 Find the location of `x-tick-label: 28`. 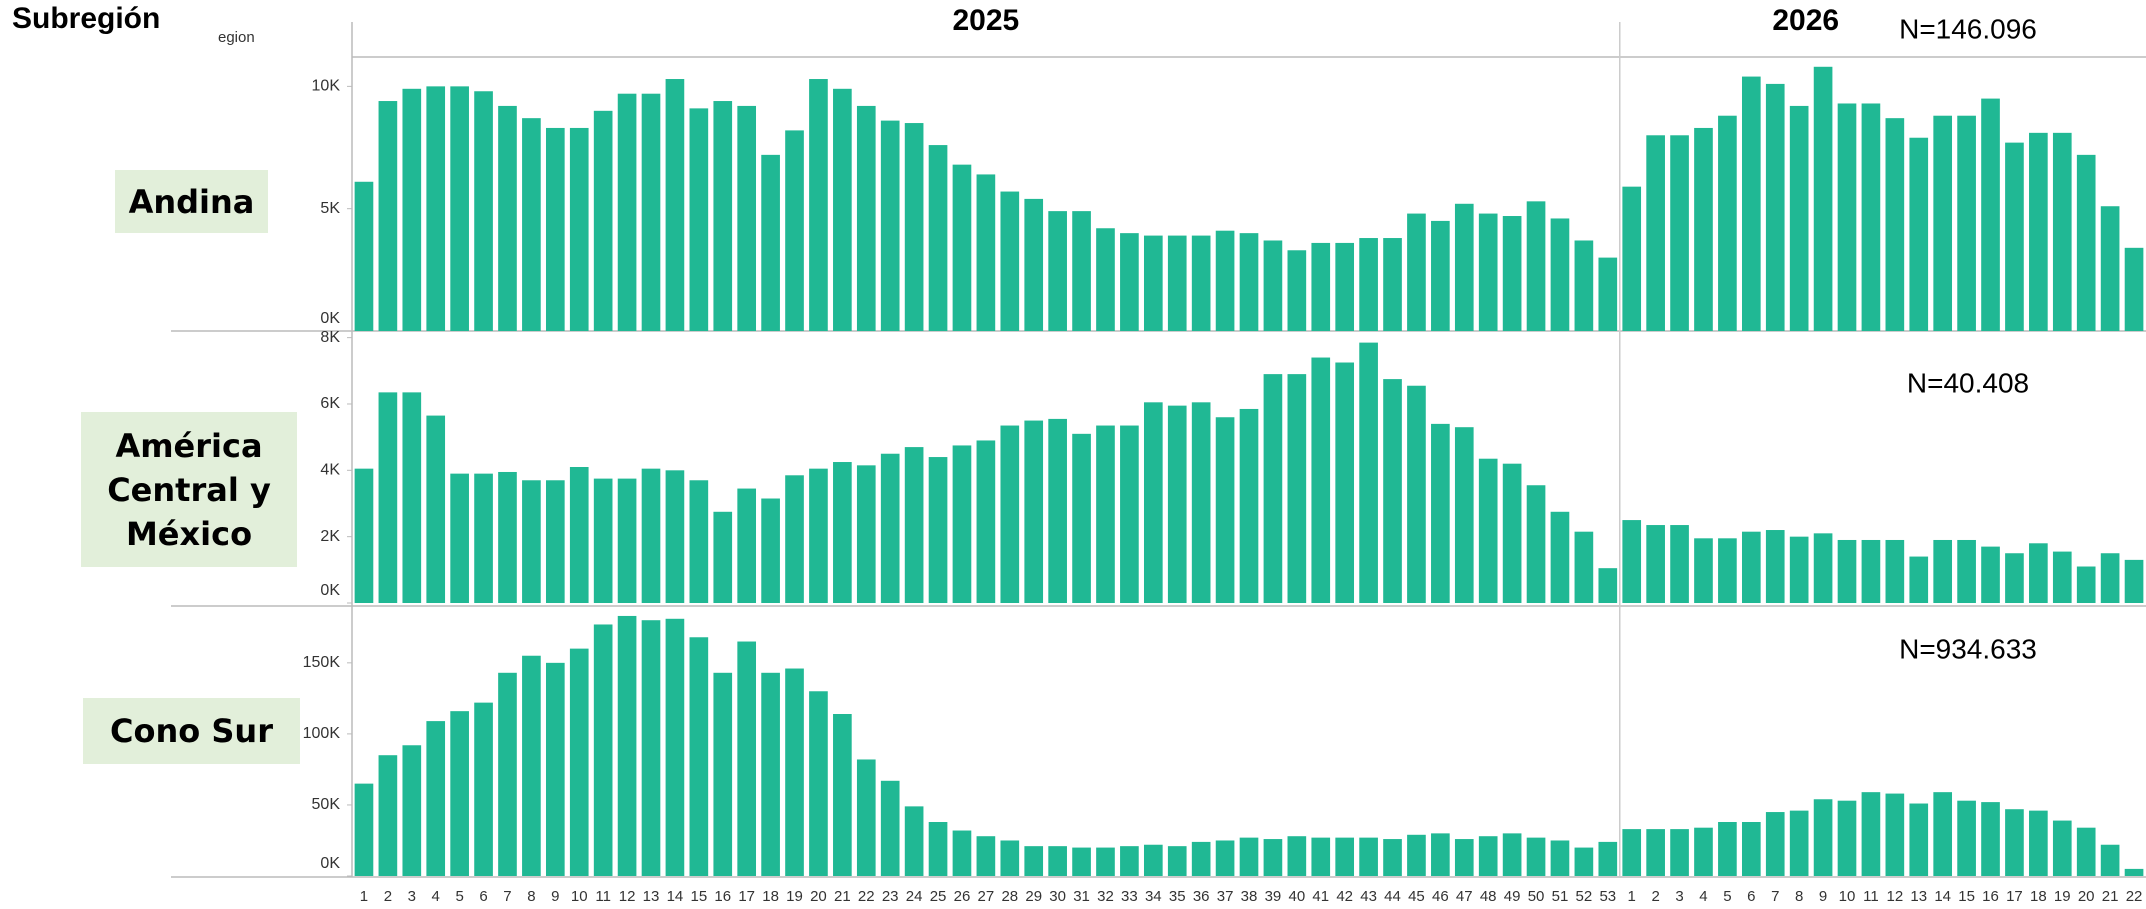

x-tick-label: 28 is located at coordinates (1009, 896).